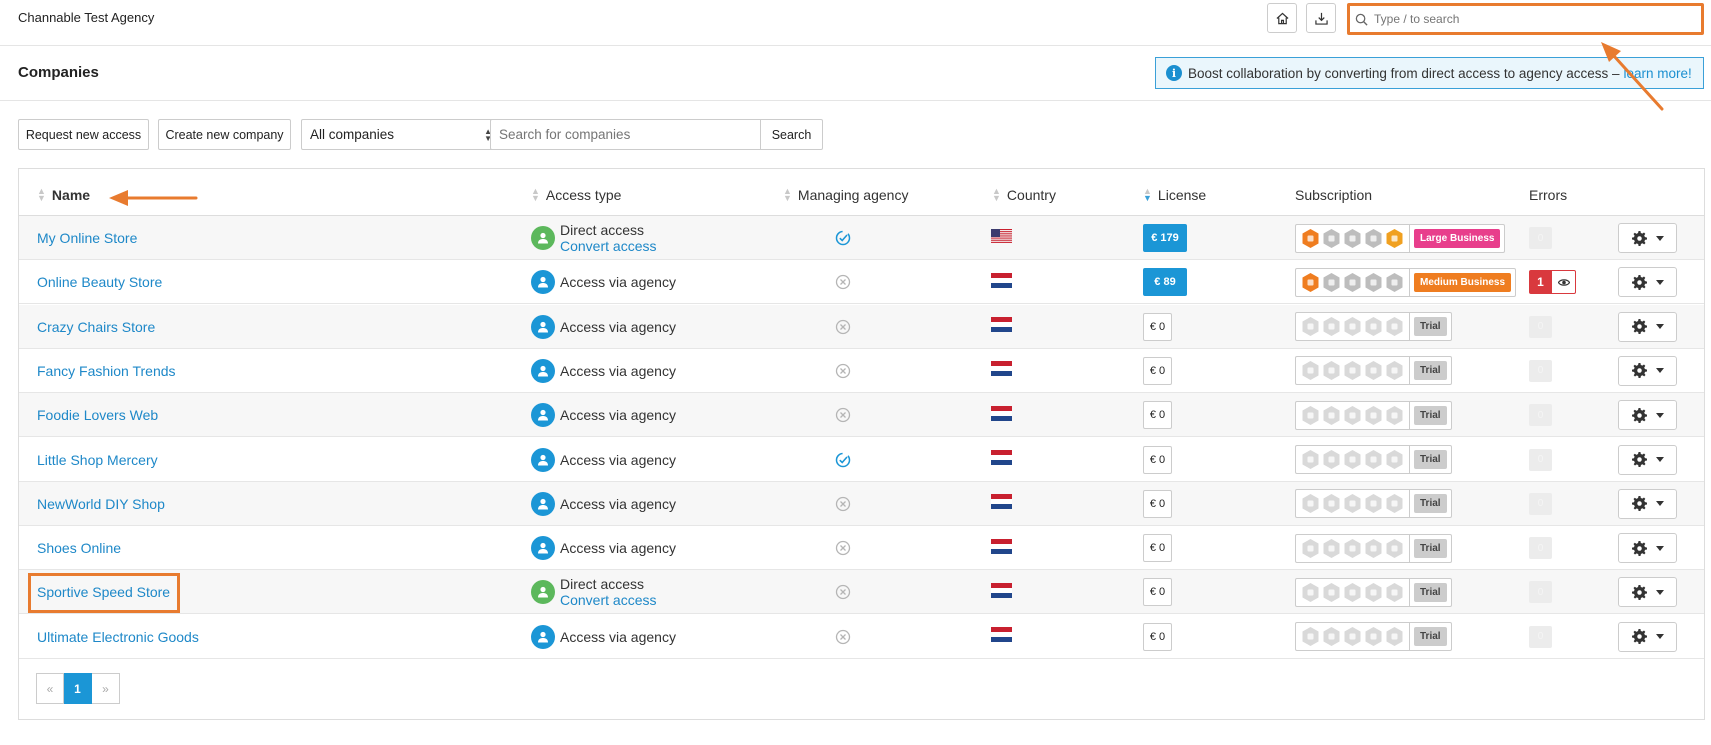 This screenshot has height=745, width=1711. I want to click on download-icon, so click(1321, 18).